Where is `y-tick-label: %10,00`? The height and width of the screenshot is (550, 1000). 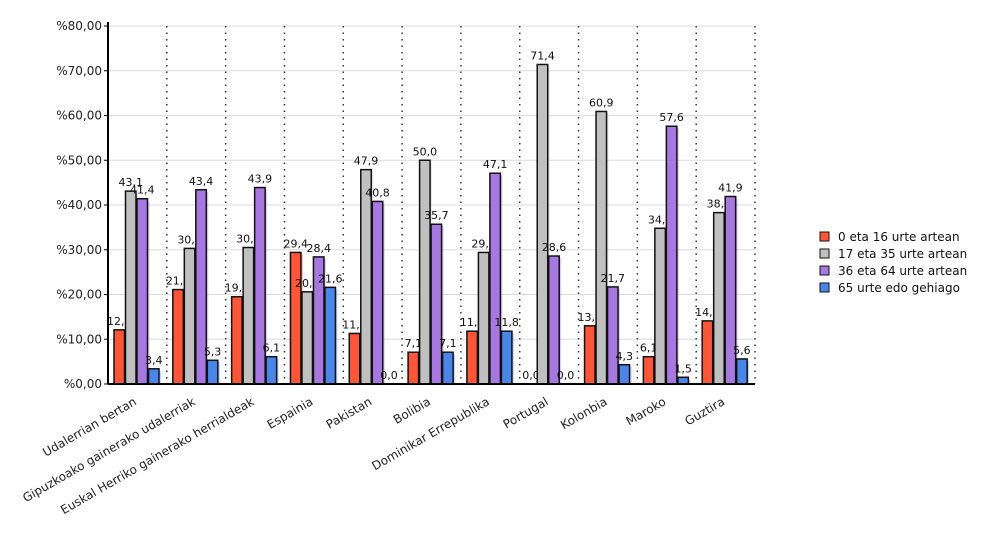
y-tick-label: %10,00 is located at coordinates (79, 339).